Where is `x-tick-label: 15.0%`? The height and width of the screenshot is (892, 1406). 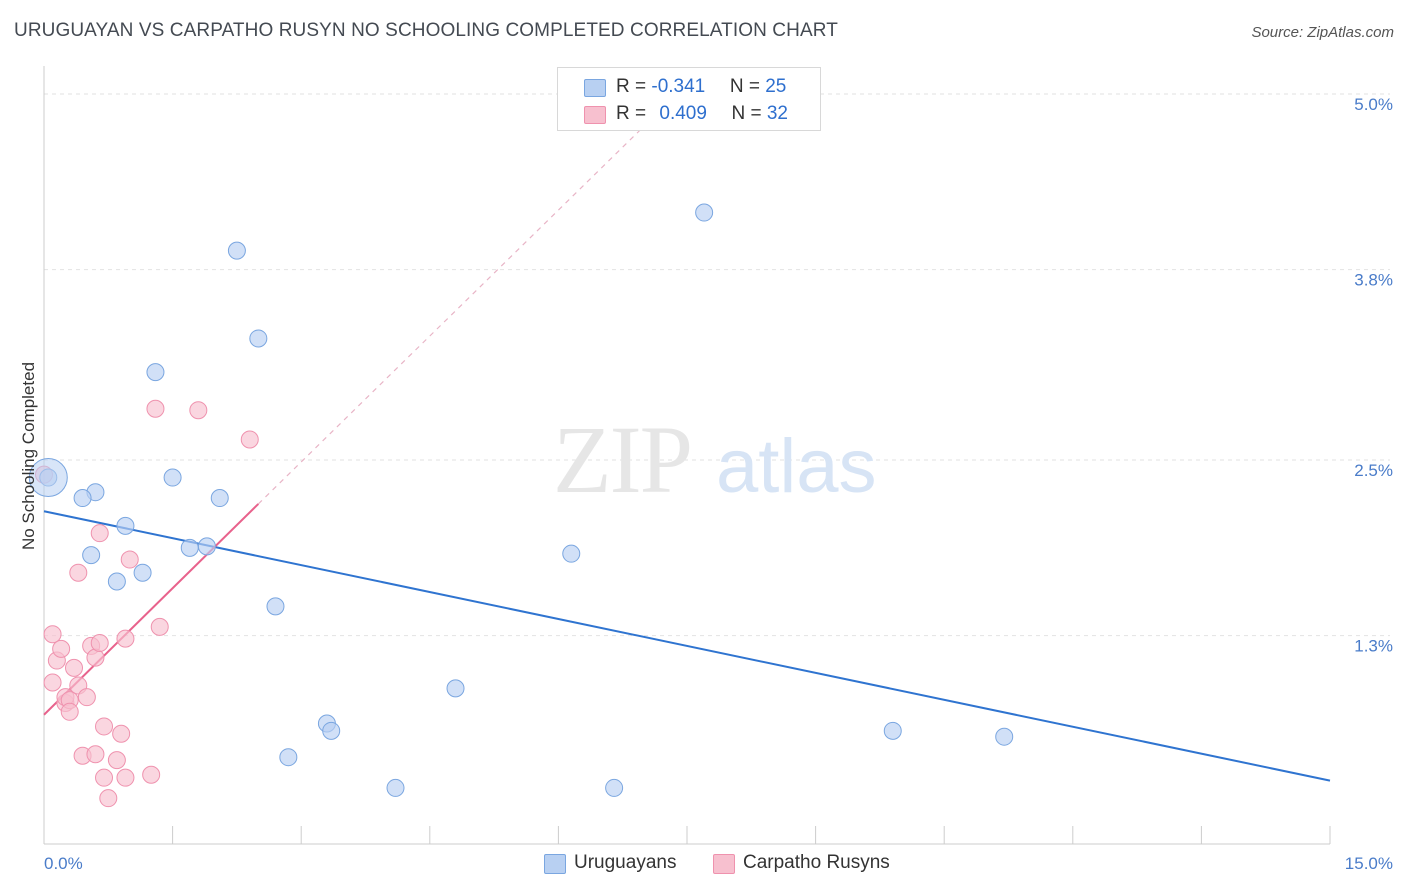 x-tick-label: 15.0% is located at coordinates (1369, 863).